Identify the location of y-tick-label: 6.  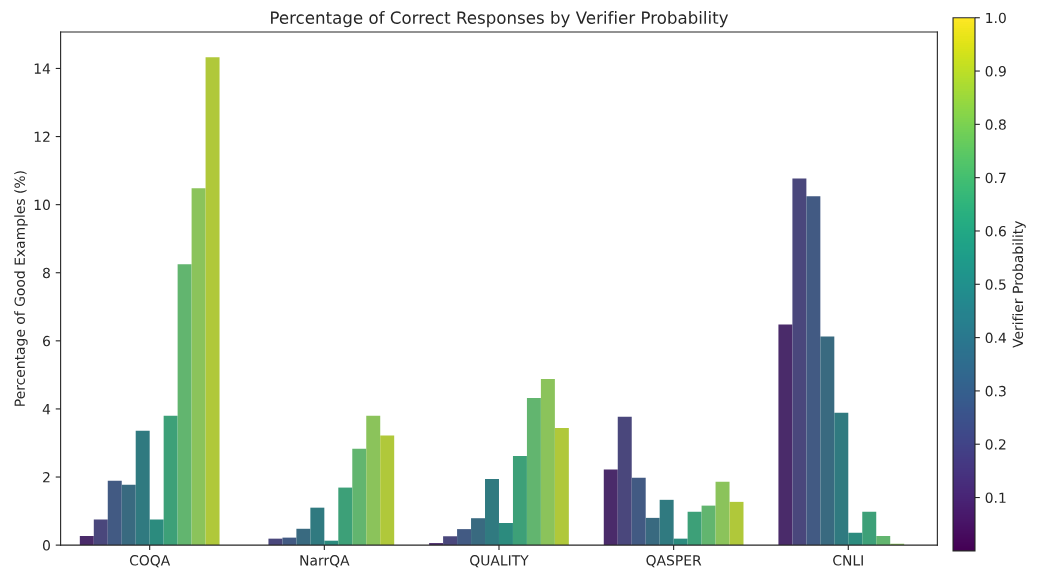
(47, 341).